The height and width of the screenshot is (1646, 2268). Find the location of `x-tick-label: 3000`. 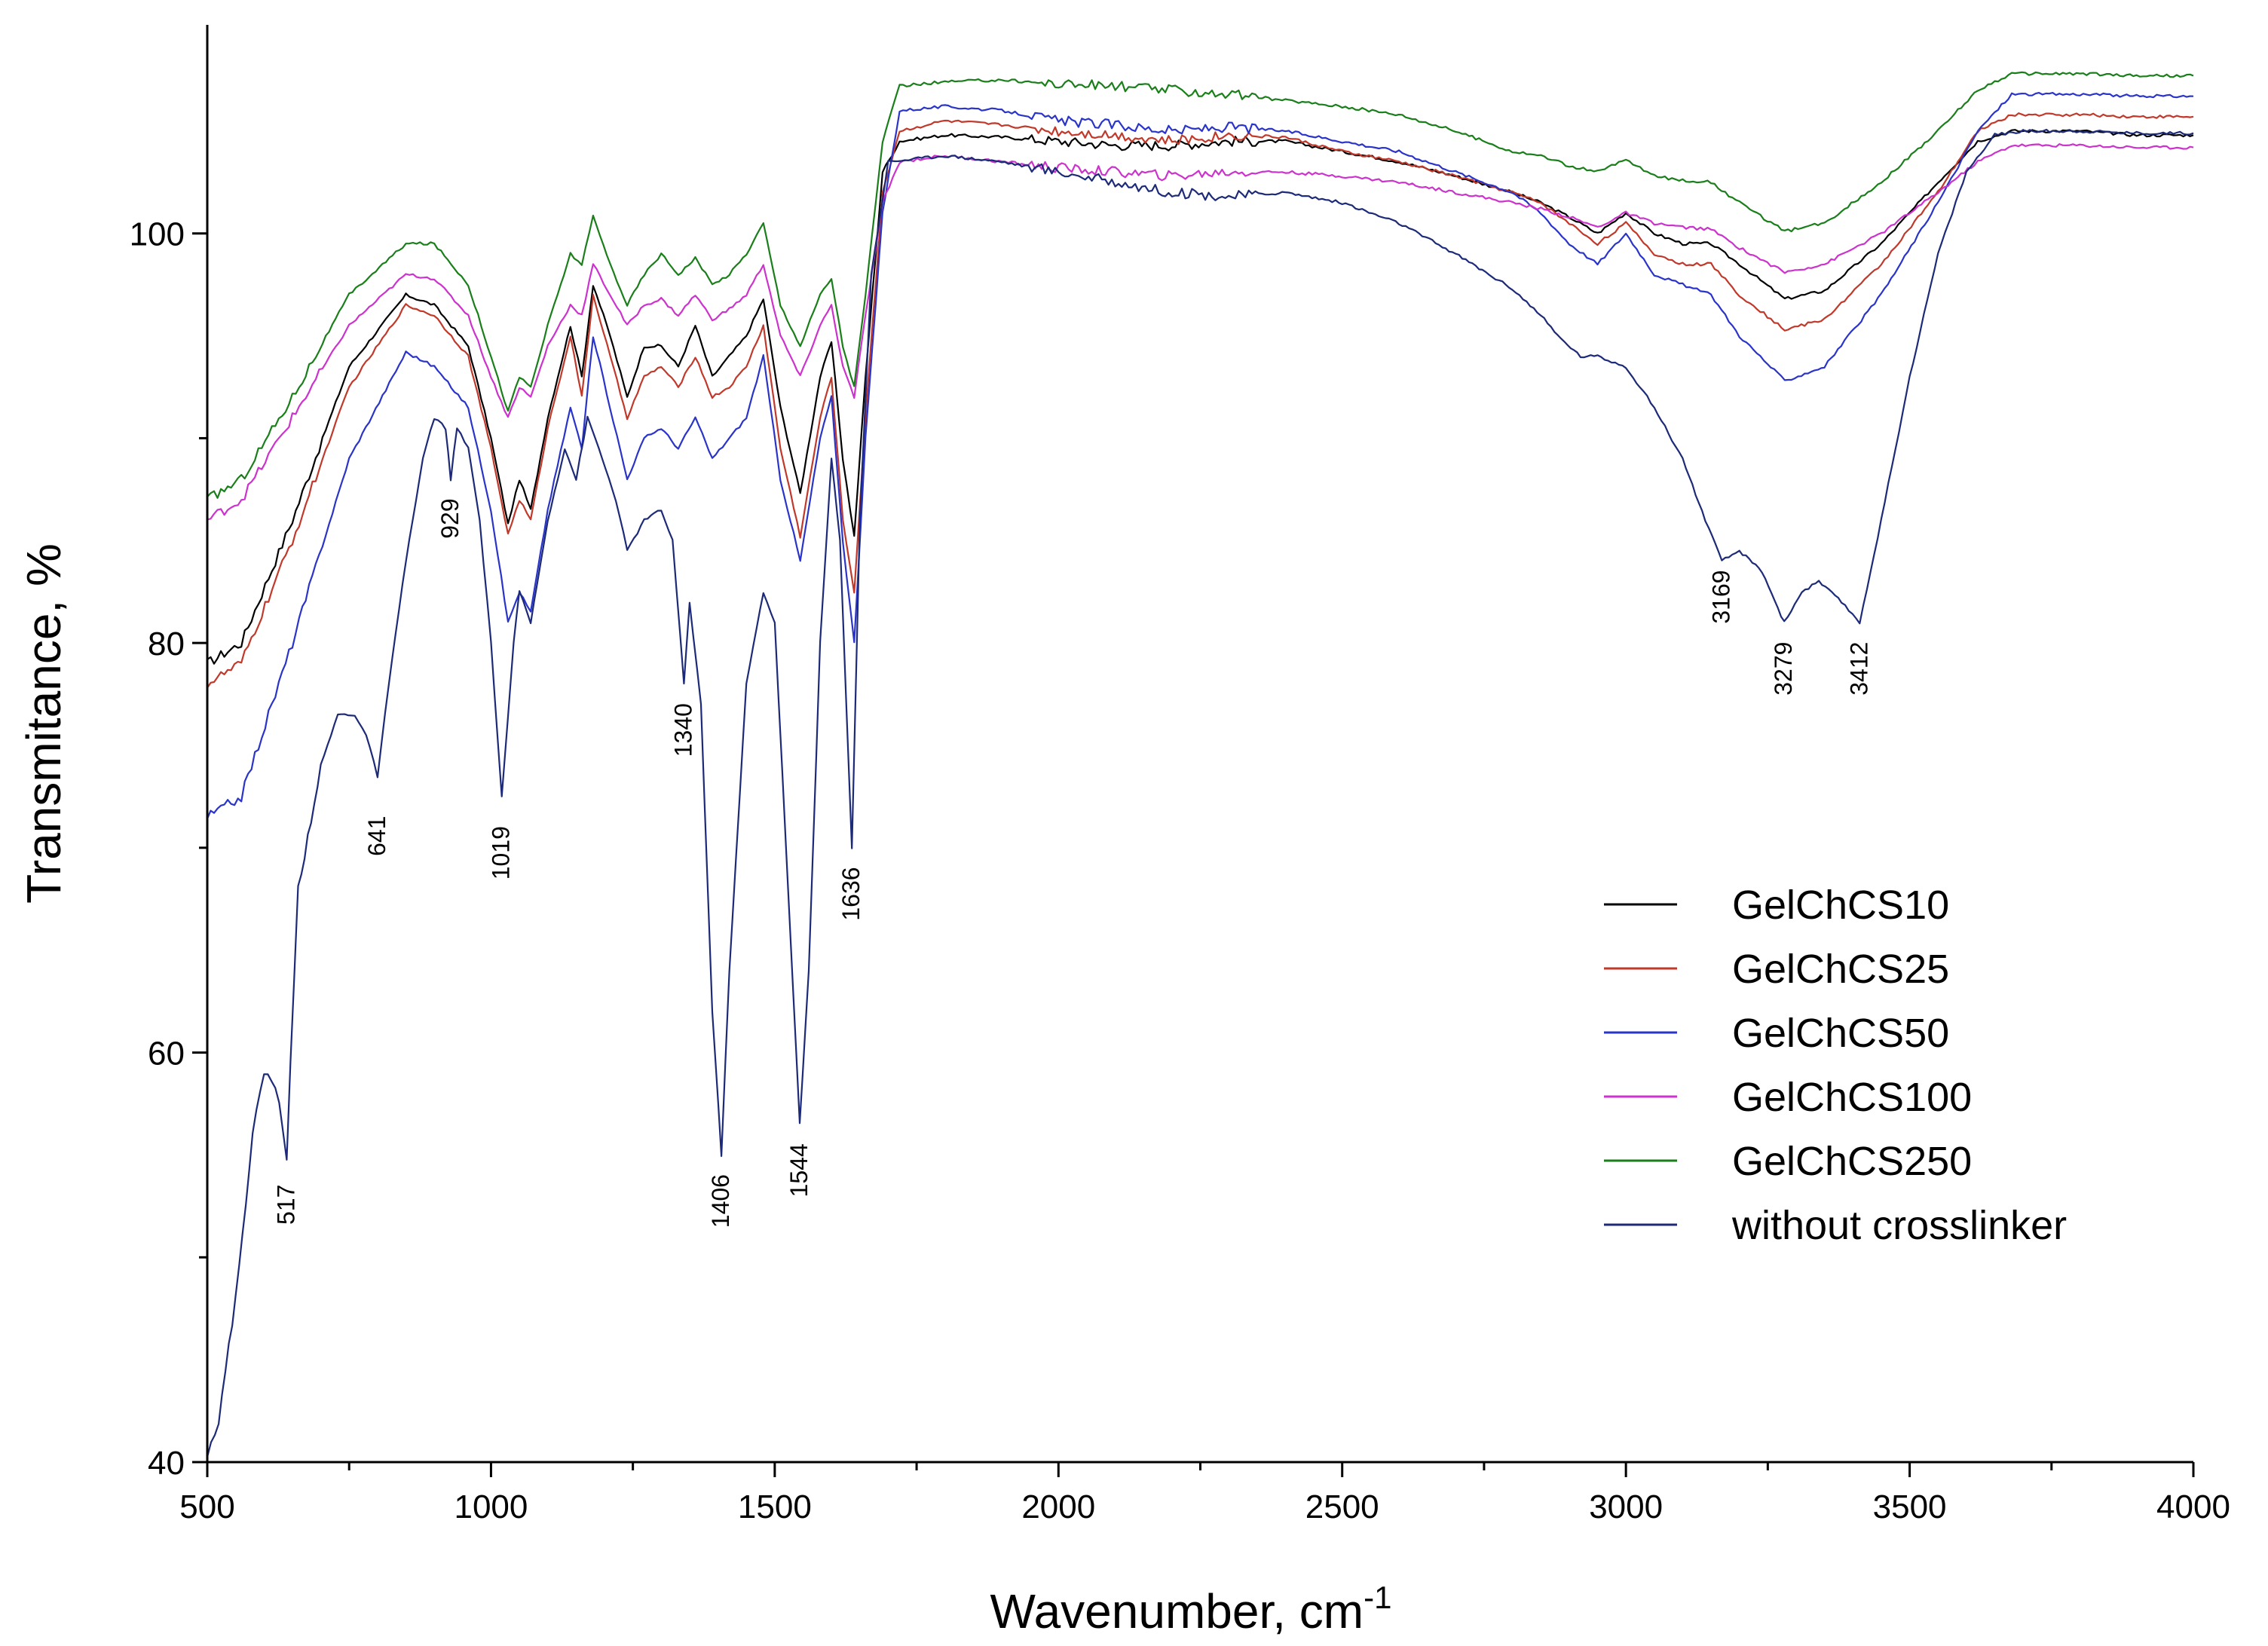

x-tick-label: 3000 is located at coordinates (1626, 1506).